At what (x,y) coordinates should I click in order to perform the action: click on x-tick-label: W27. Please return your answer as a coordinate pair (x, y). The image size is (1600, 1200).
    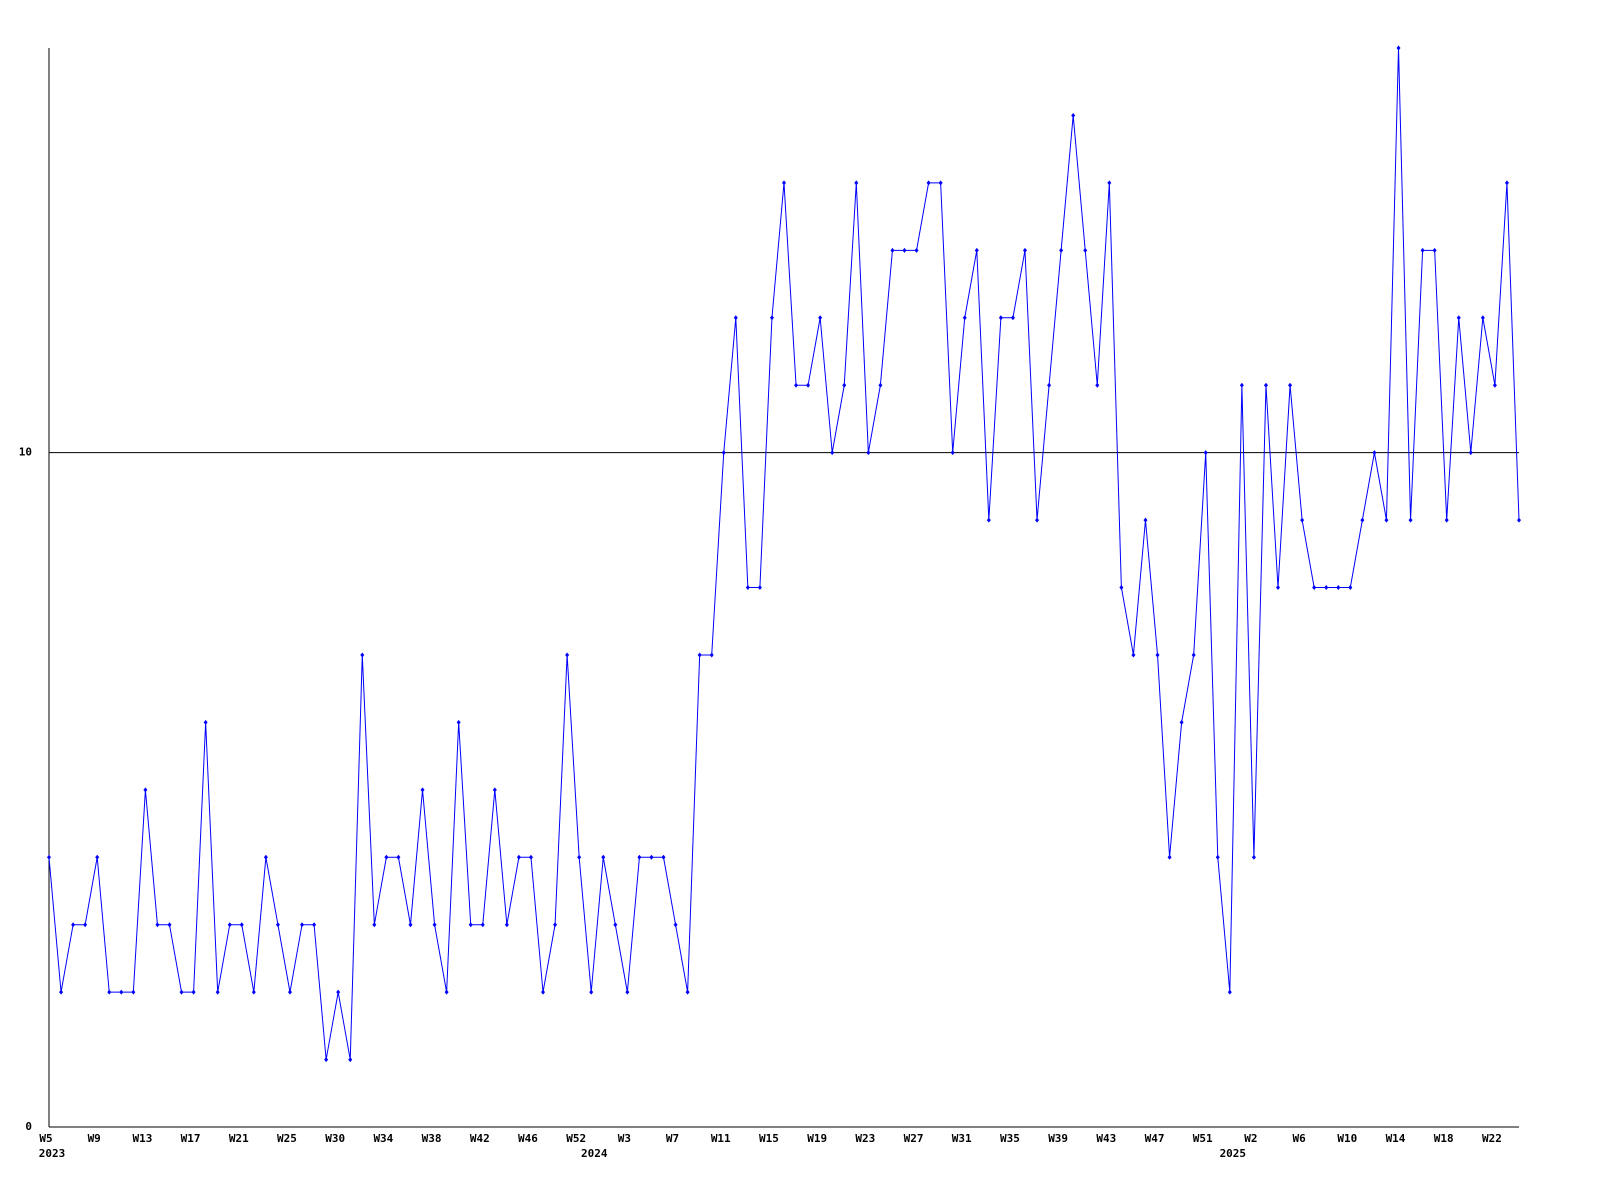
    Looking at the image, I should click on (914, 1138).